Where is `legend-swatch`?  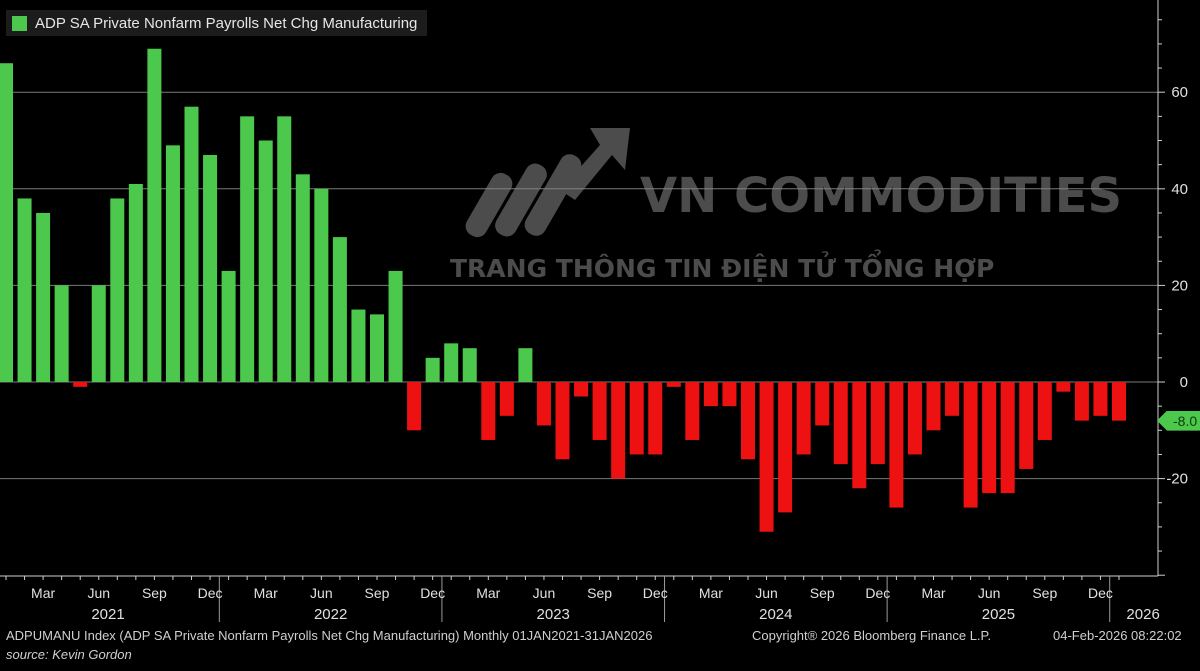
legend-swatch is located at coordinates (19, 23).